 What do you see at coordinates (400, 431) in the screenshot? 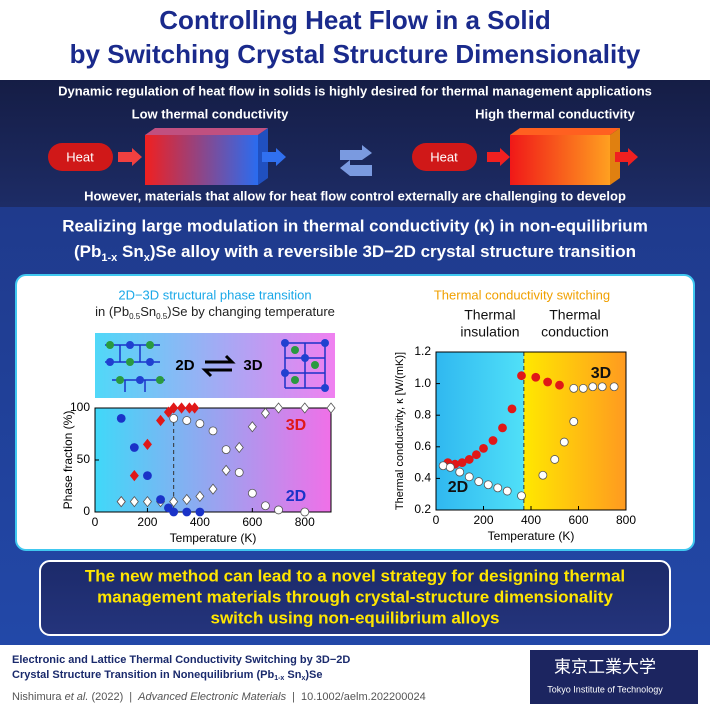
I see `y-axis-label: Thermal conductivity, κ [W/(mK)]` at bounding box center [400, 431].